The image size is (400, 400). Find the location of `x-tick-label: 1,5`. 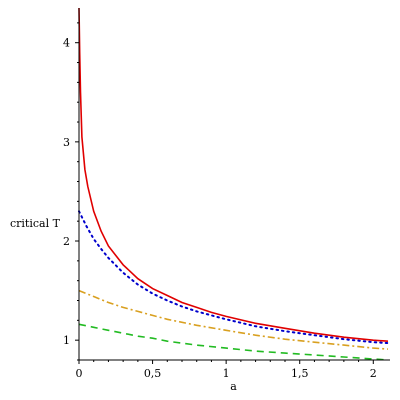

x-tick-label: 1,5 is located at coordinates (300, 373).